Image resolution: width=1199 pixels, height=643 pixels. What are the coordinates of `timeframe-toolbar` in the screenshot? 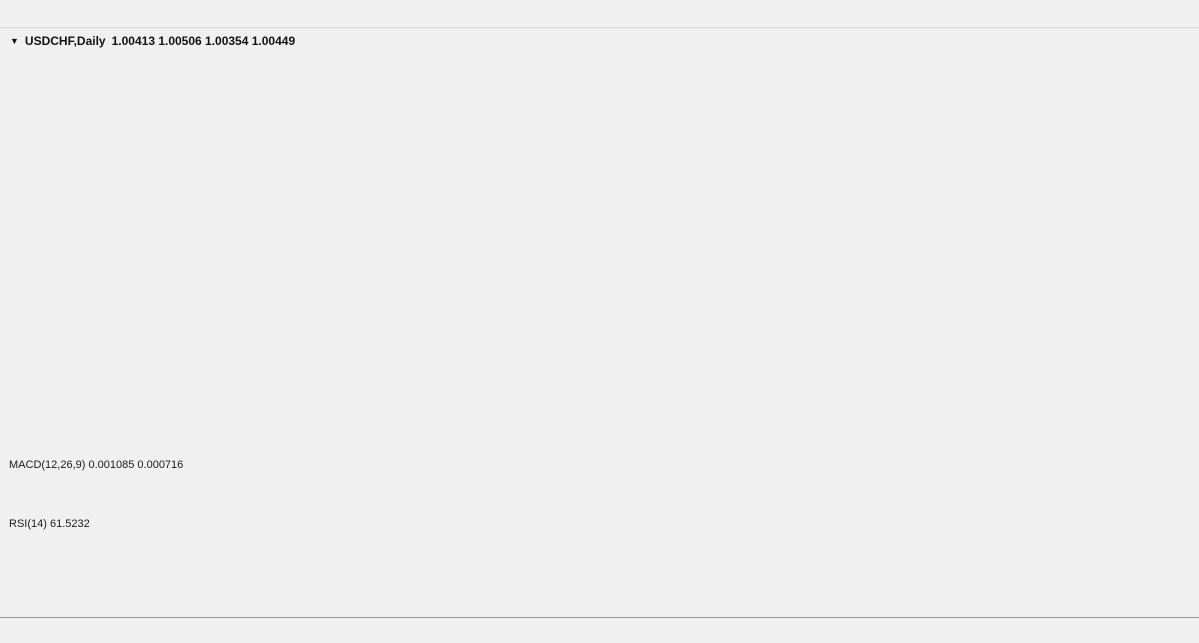 It's located at (599, 14).